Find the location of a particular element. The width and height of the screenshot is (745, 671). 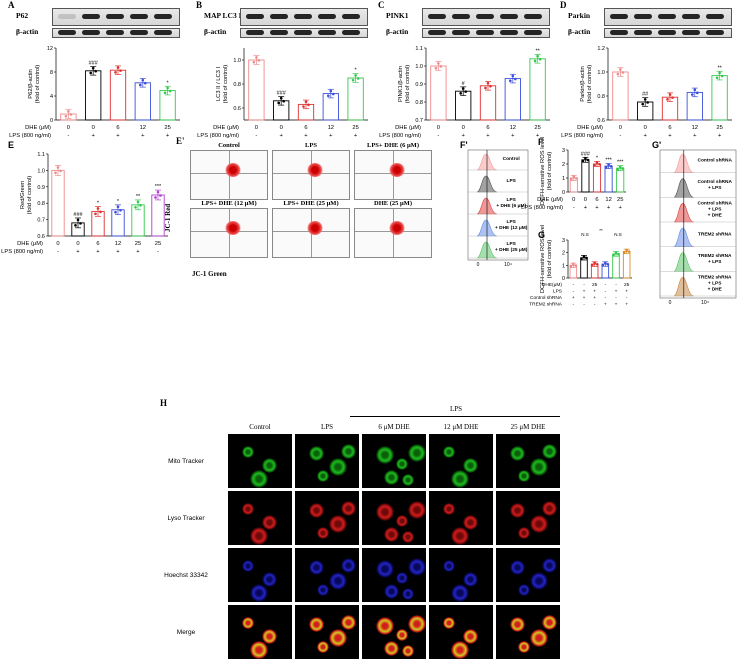

y-tick-label: 3 is located at coordinates (563, 241).